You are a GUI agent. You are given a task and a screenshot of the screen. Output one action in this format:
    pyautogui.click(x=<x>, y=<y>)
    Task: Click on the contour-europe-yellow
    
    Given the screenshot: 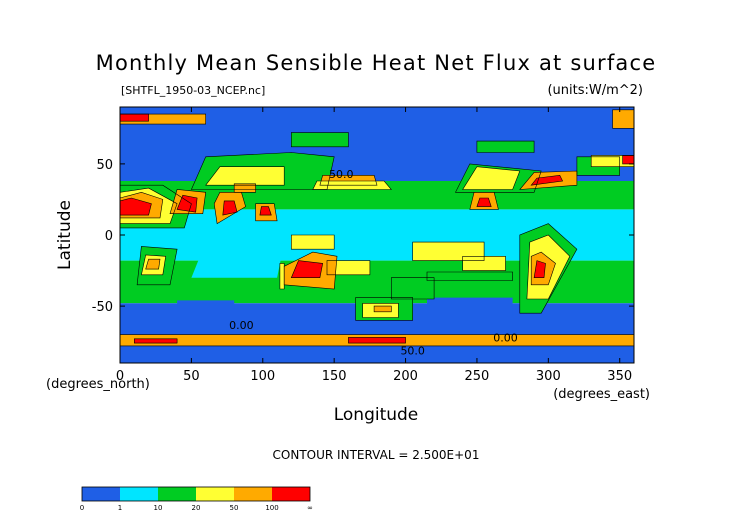 What is the action you would take?
    pyautogui.click(x=612, y=161)
    